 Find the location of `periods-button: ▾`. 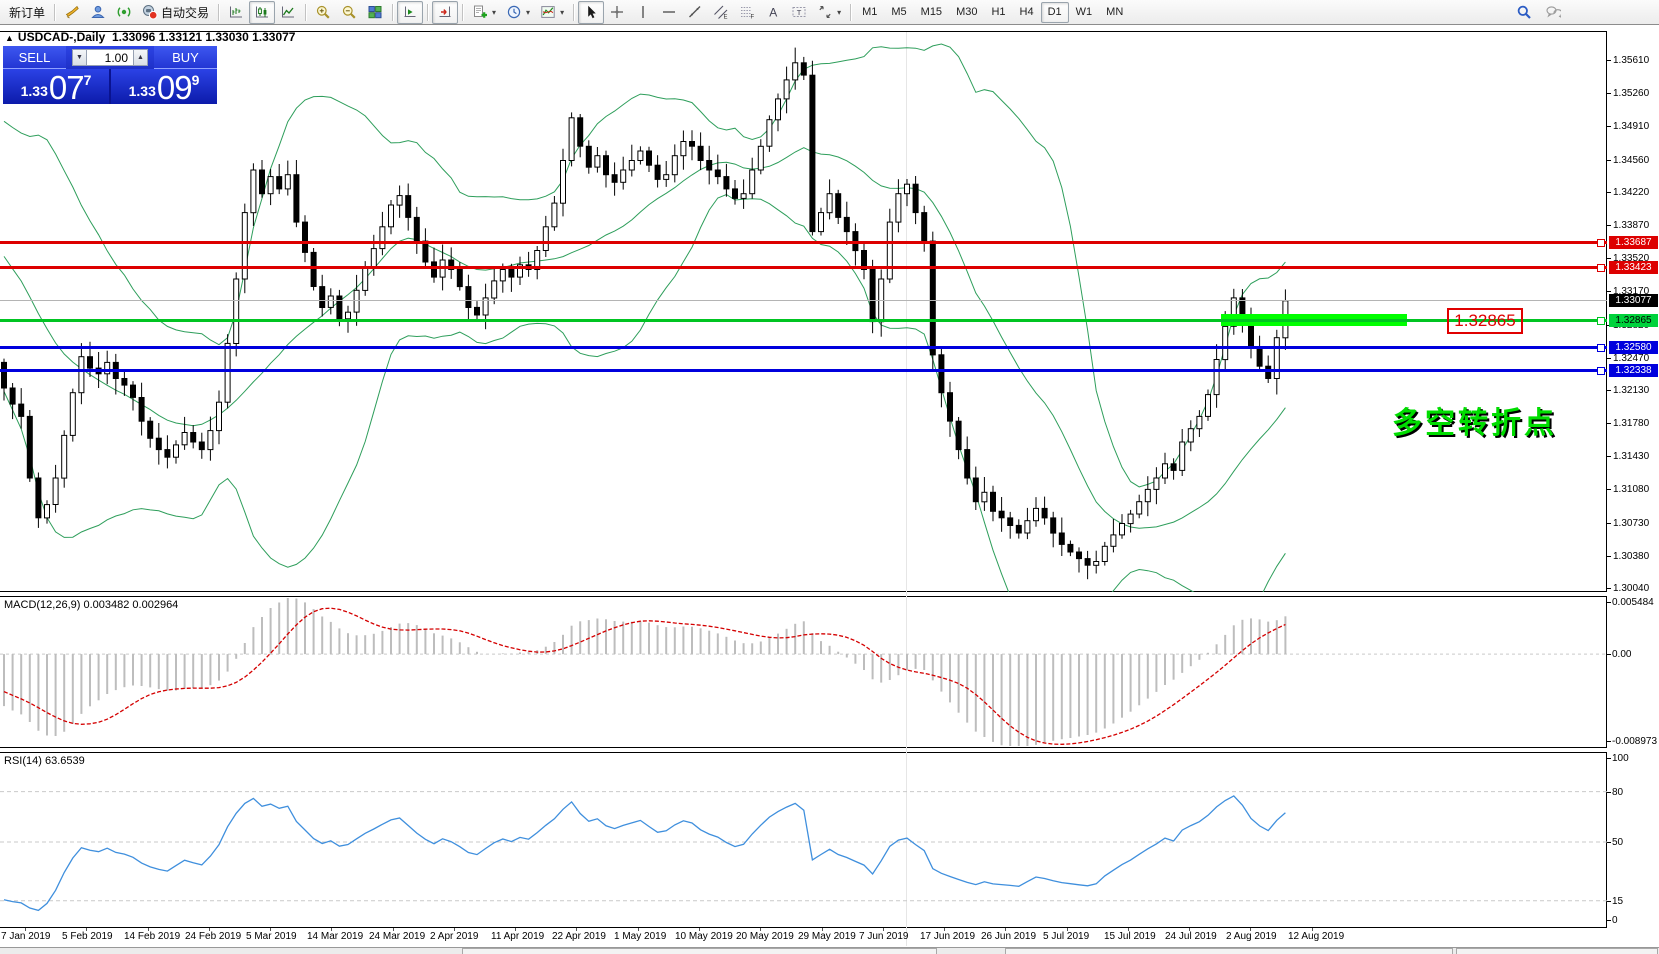

periods-button: ▾ is located at coordinates (518, 12).